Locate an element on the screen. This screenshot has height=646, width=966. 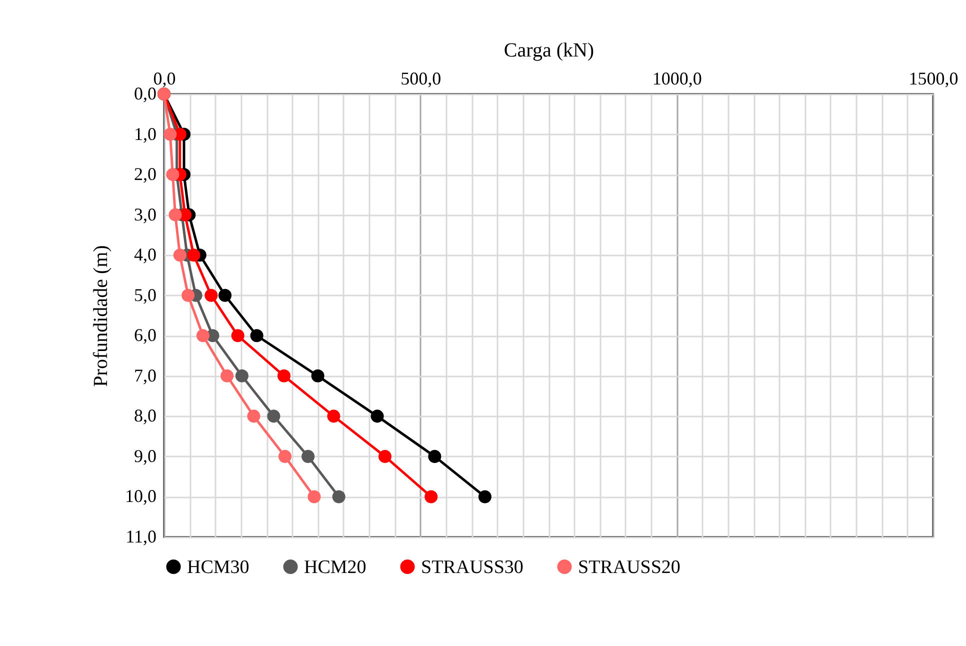
y-tick-label: 1,0 is located at coordinates (145, 134).